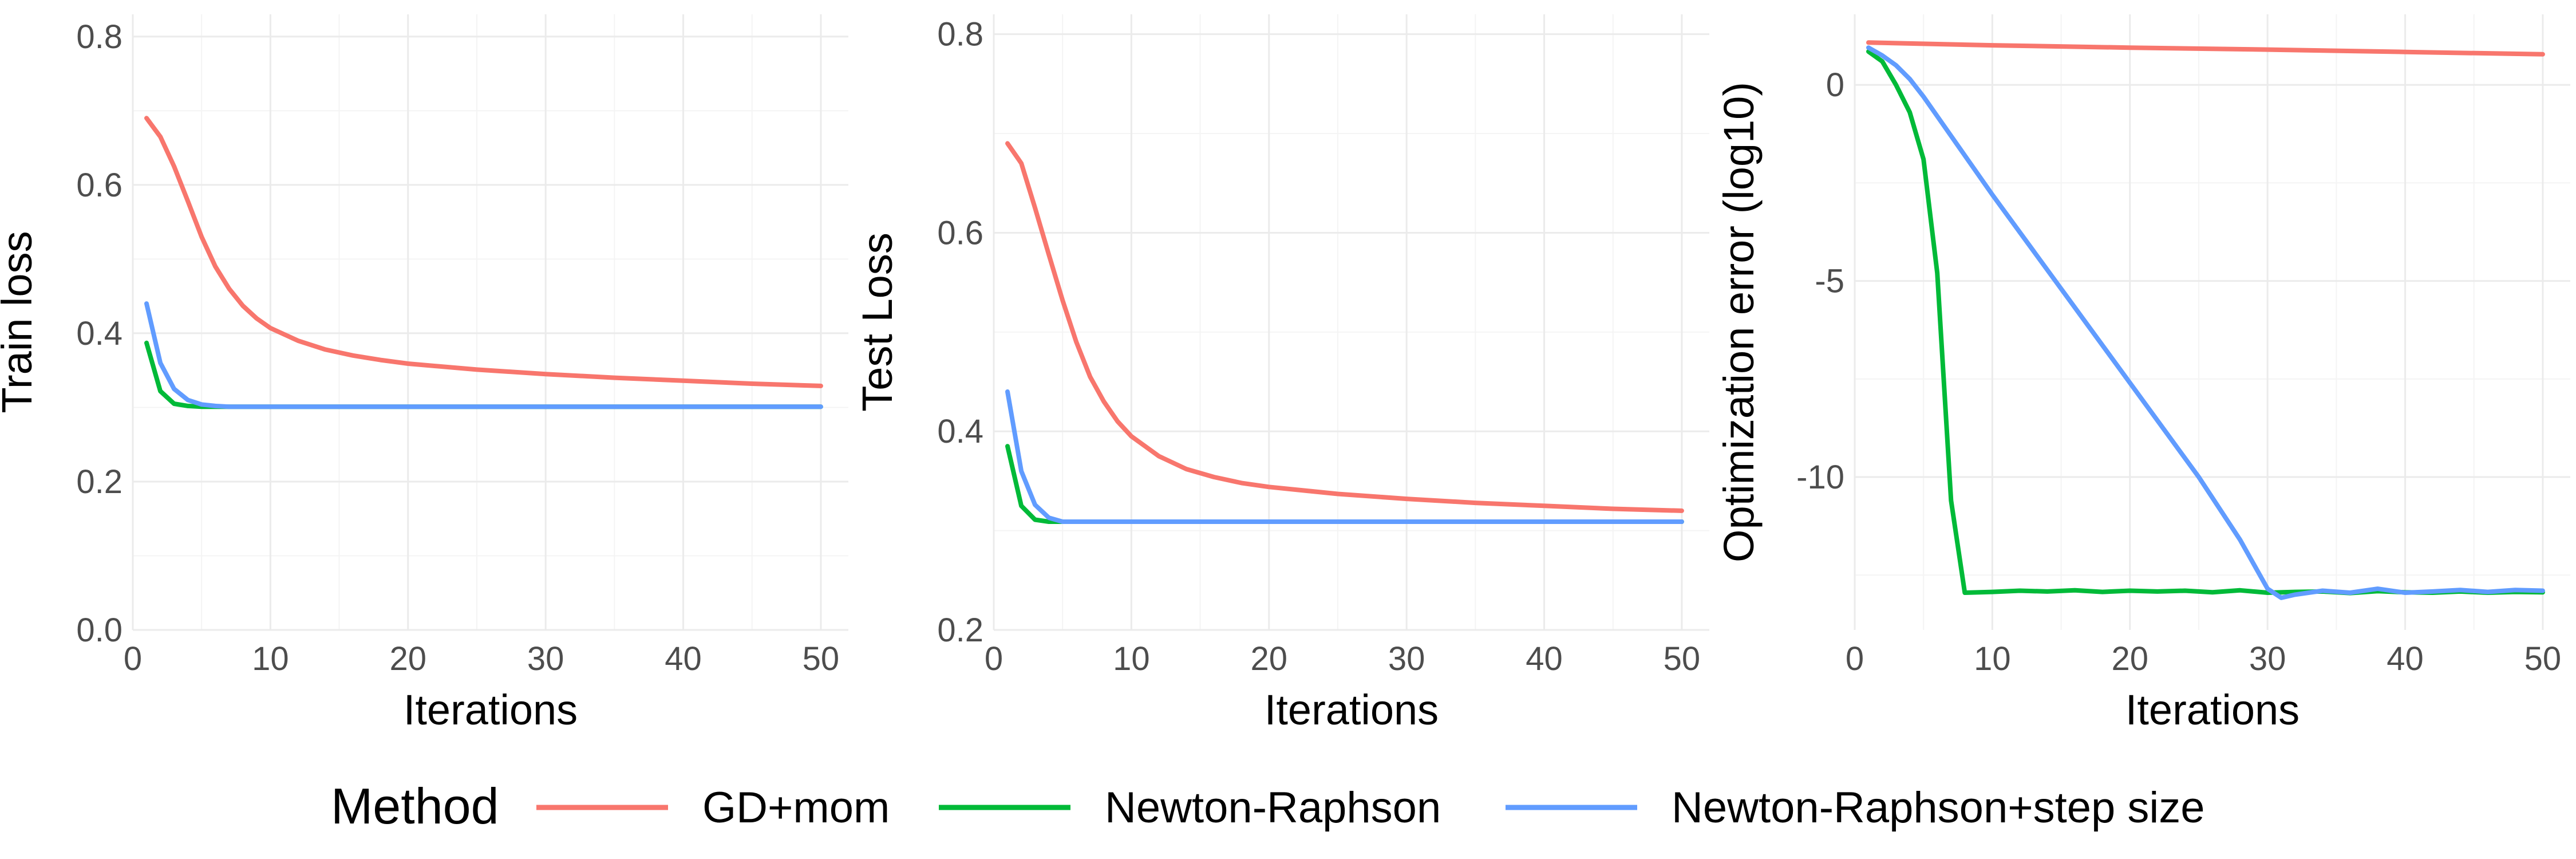 Image resolution: width=2576 pixels, height=859 pixels. I want to click on y-axis-title: Optimization error (log10), so click(1739, 322).